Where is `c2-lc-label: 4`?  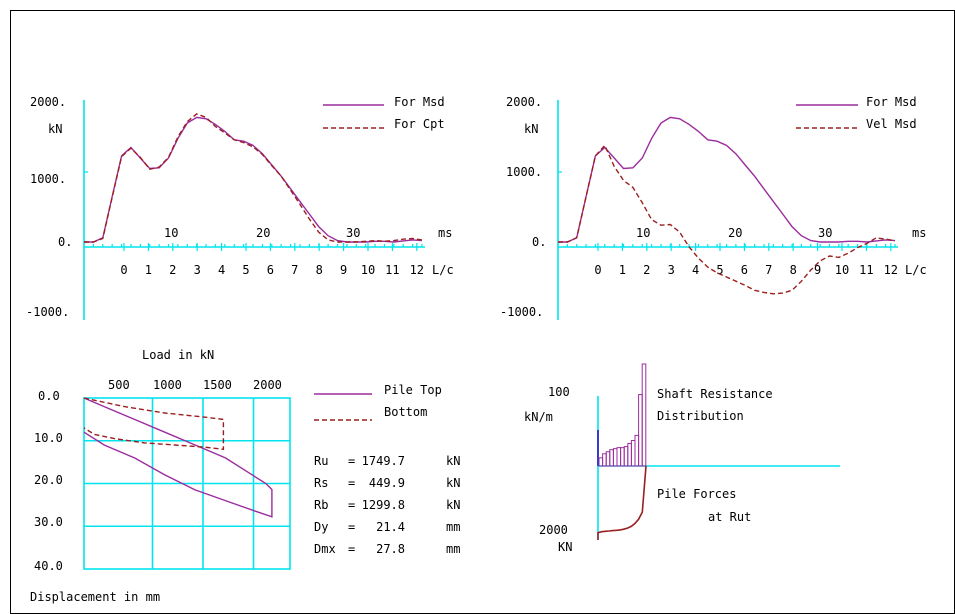 c2-lc-label: 4 is located at coordinates (695, 270).